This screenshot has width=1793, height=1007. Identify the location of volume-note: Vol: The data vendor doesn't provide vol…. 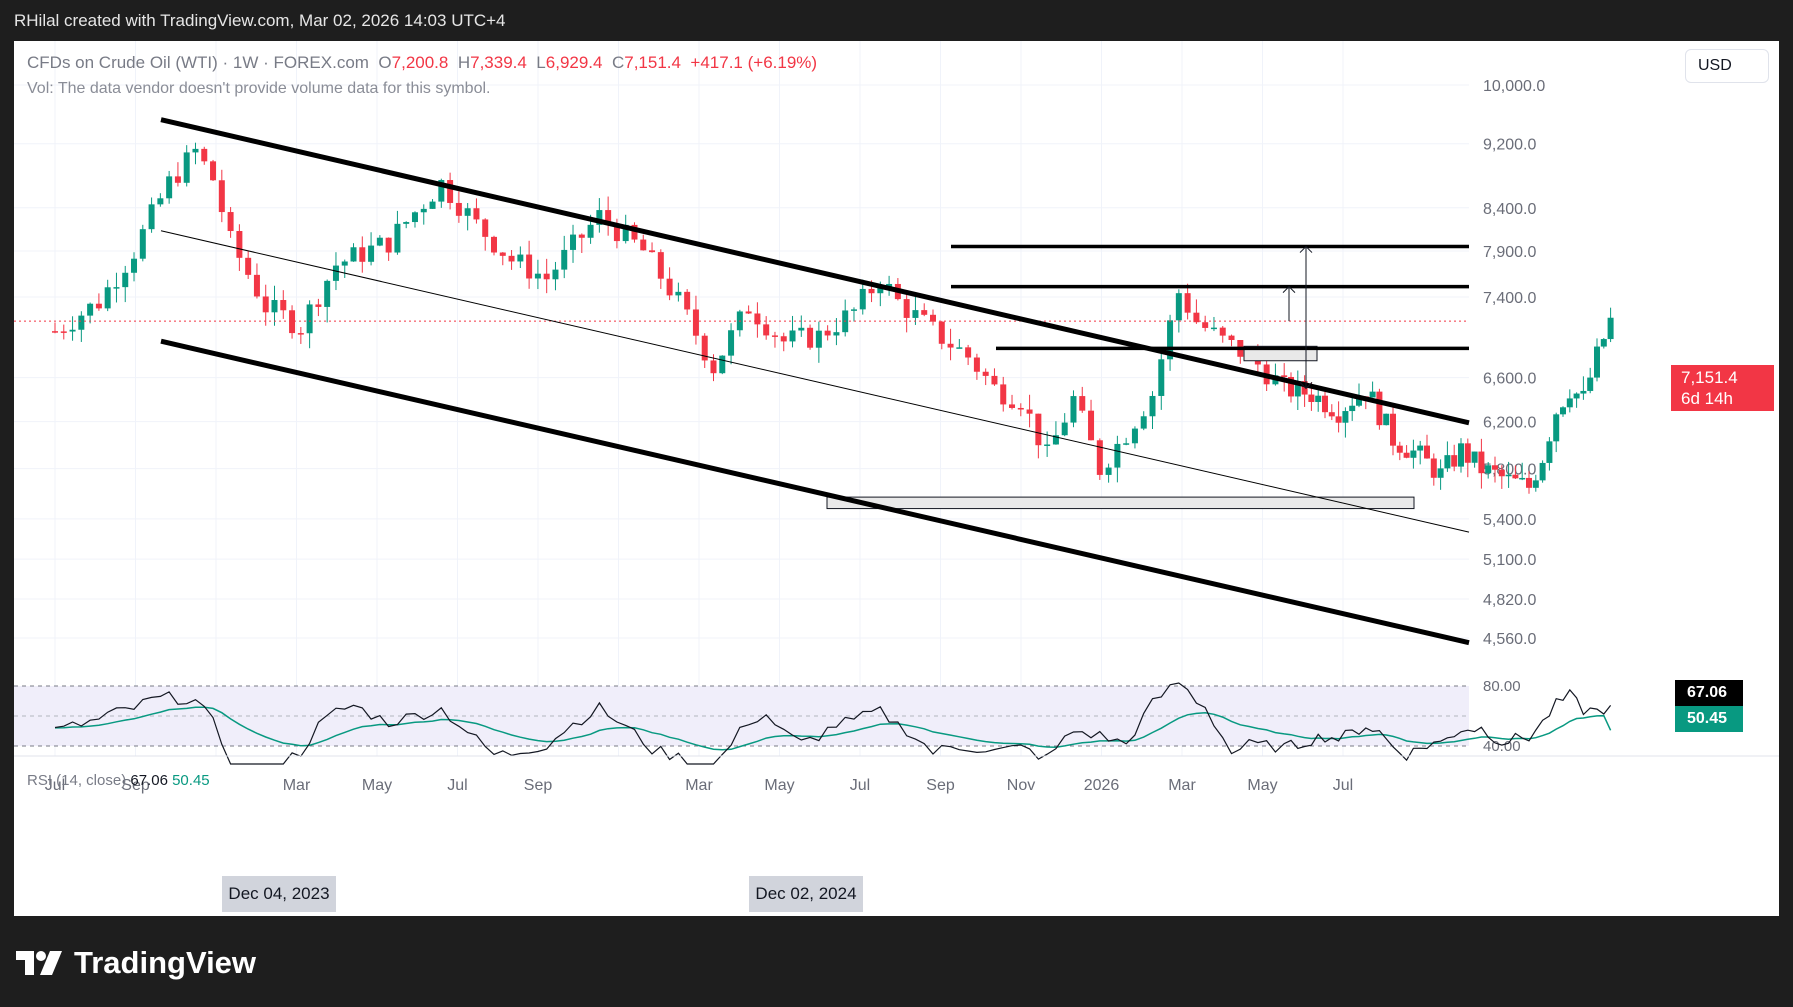
(259, 88).